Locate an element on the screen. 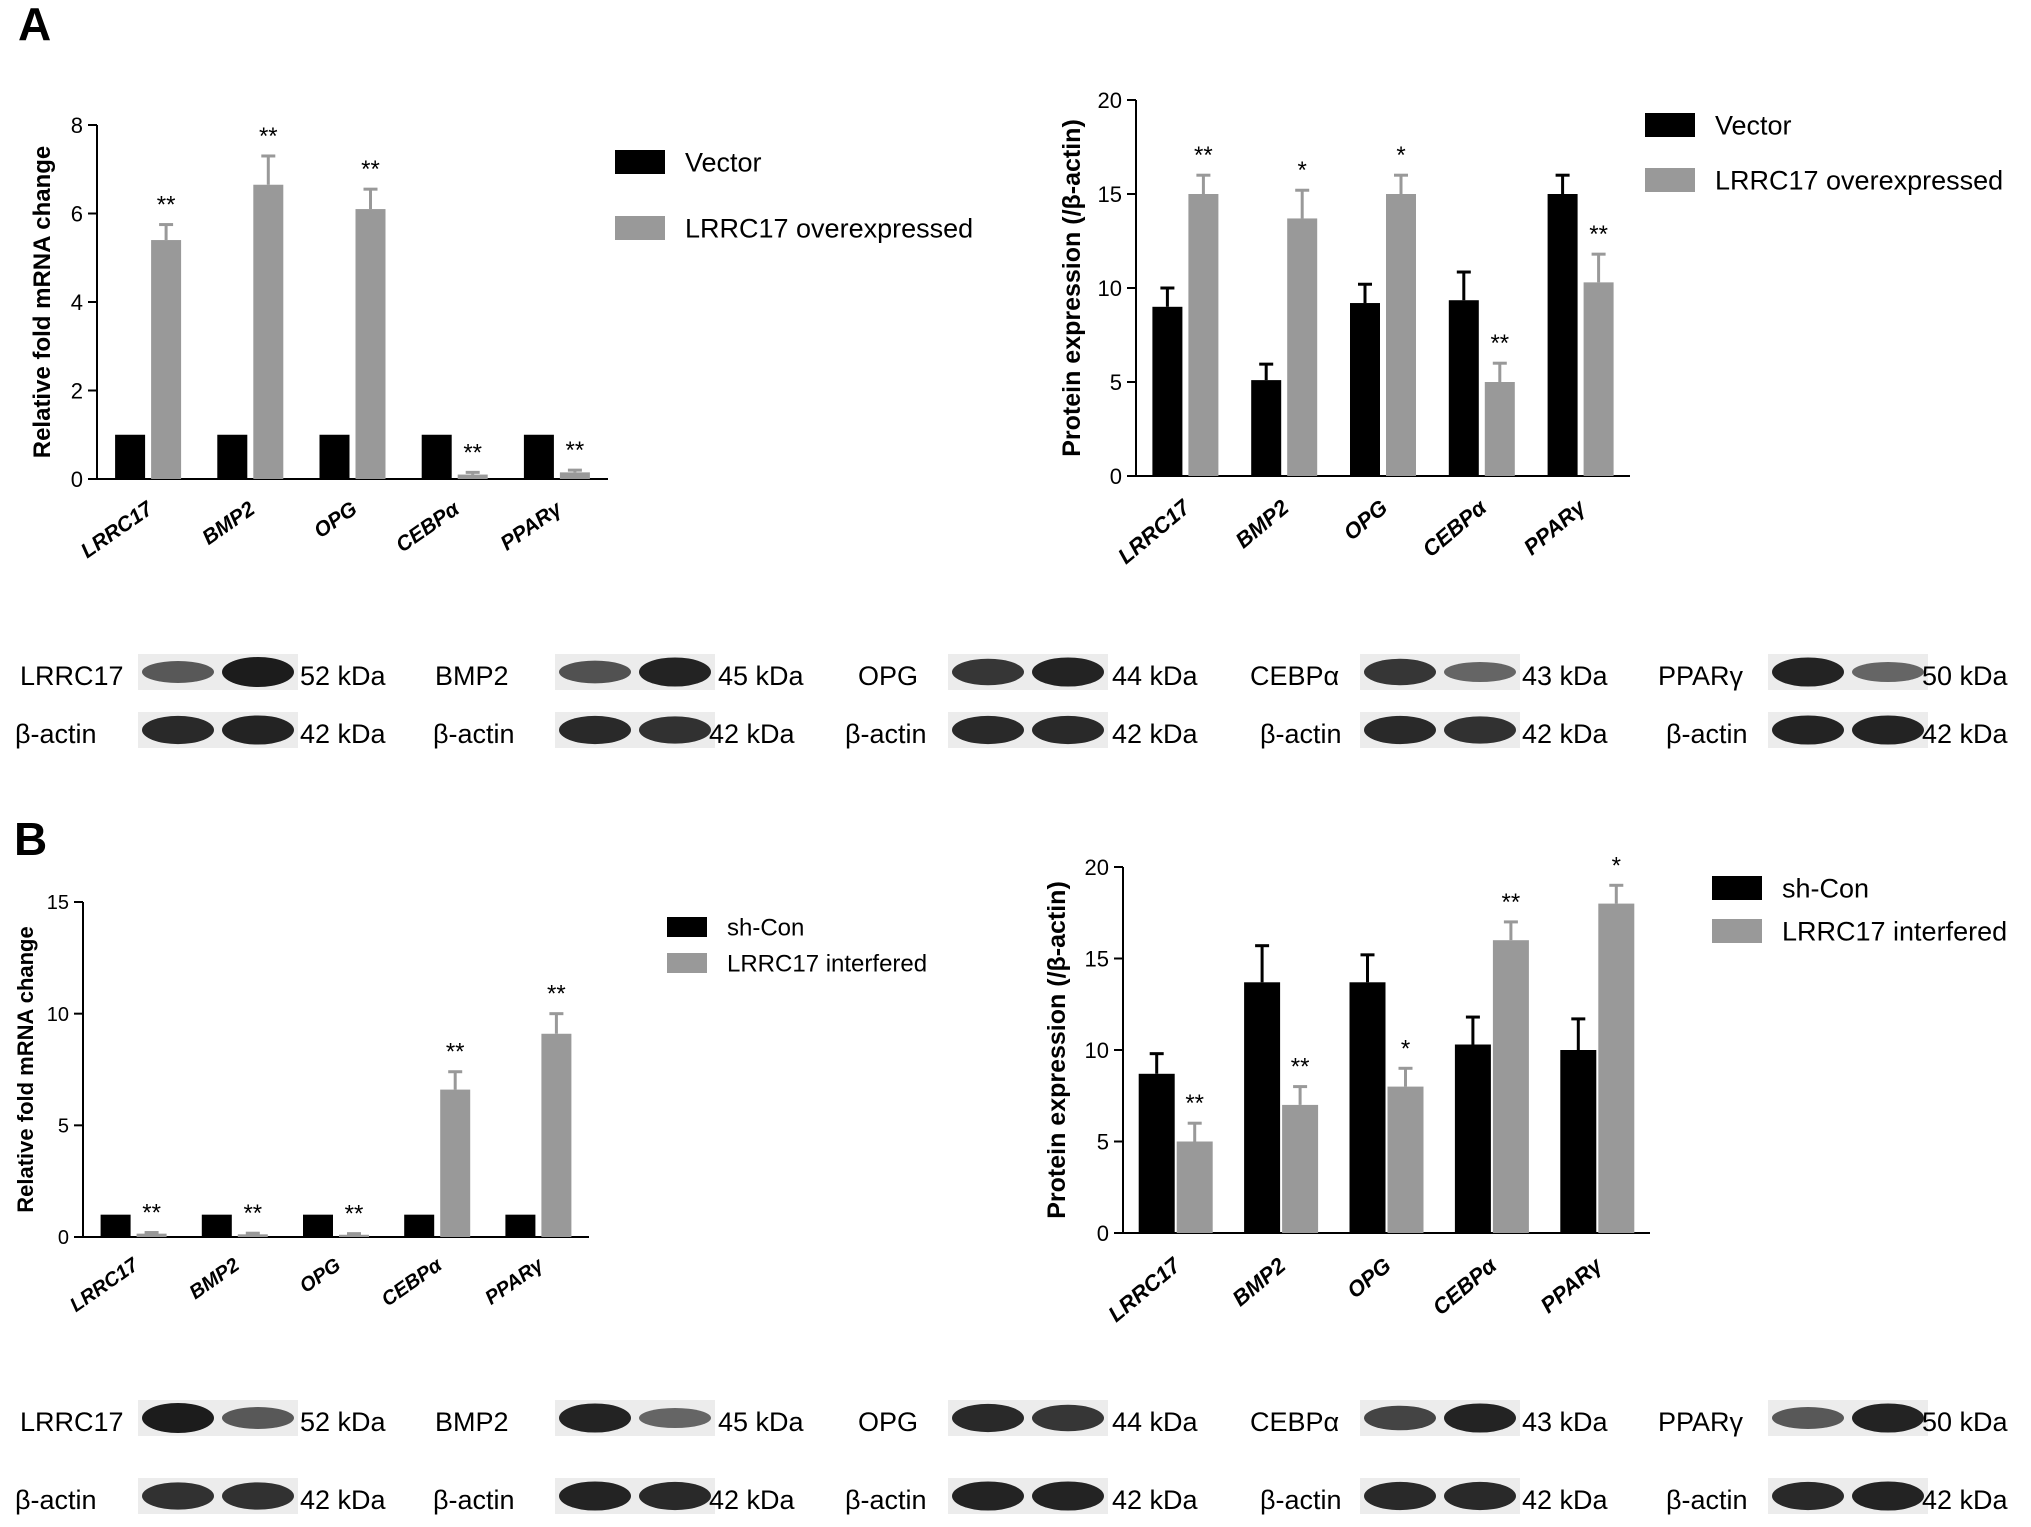 The height and width of the screenshot is (1527, 2031). western-blot: LRRC17 52 kDa β-actin 42 kDa is located at coordinates (201, 701).